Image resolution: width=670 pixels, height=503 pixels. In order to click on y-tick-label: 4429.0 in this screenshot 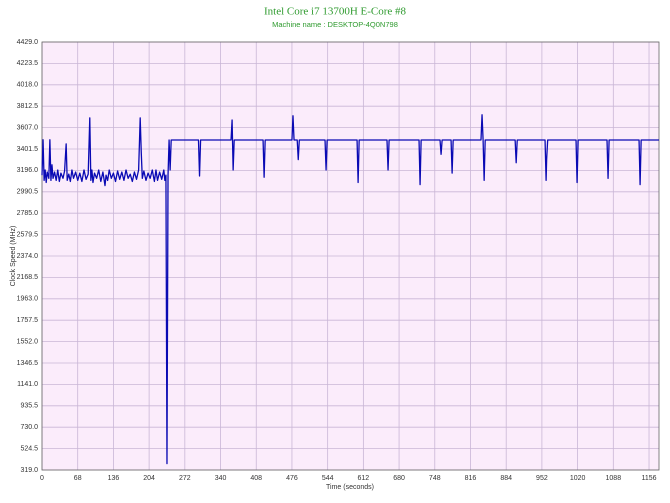, I will do `click(28, 42)`.